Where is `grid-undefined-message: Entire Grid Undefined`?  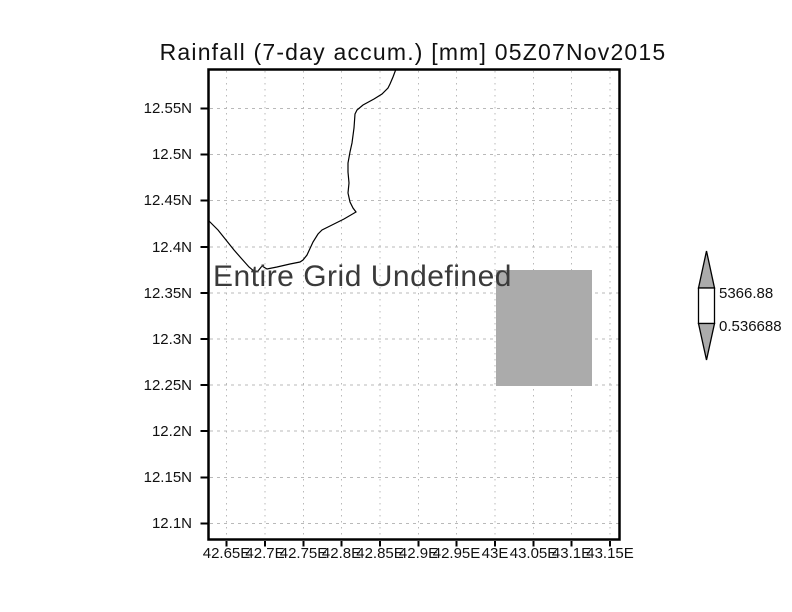
grid-undefined-message: Entire Grid Undefined is located at coordinates (362, 276).